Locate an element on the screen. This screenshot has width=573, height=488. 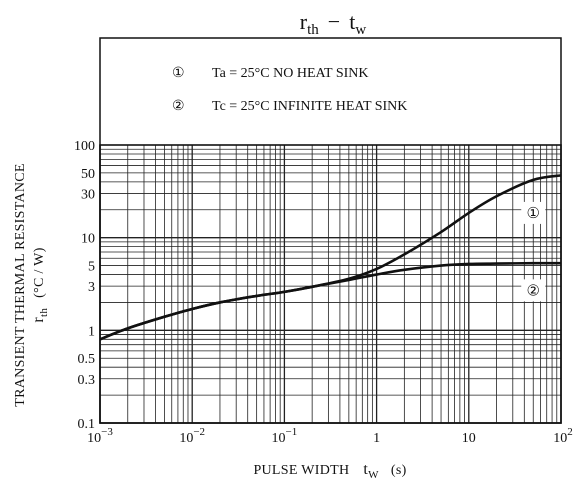
x-axis-label-unit: (s) is located at coordinates (399, 470).